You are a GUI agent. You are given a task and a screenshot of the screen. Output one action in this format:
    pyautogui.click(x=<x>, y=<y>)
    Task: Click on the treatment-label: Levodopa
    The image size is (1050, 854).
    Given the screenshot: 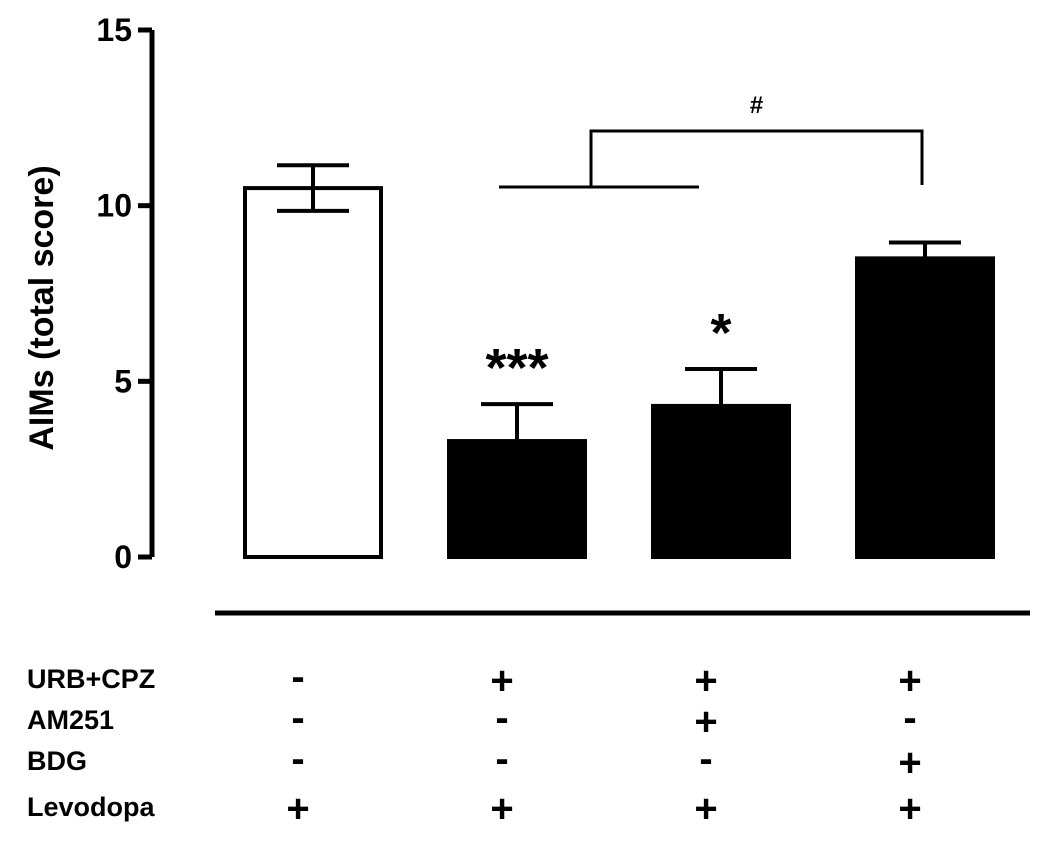 What is the action you would take?
    pyautogui.click(x=91, y=807)
    